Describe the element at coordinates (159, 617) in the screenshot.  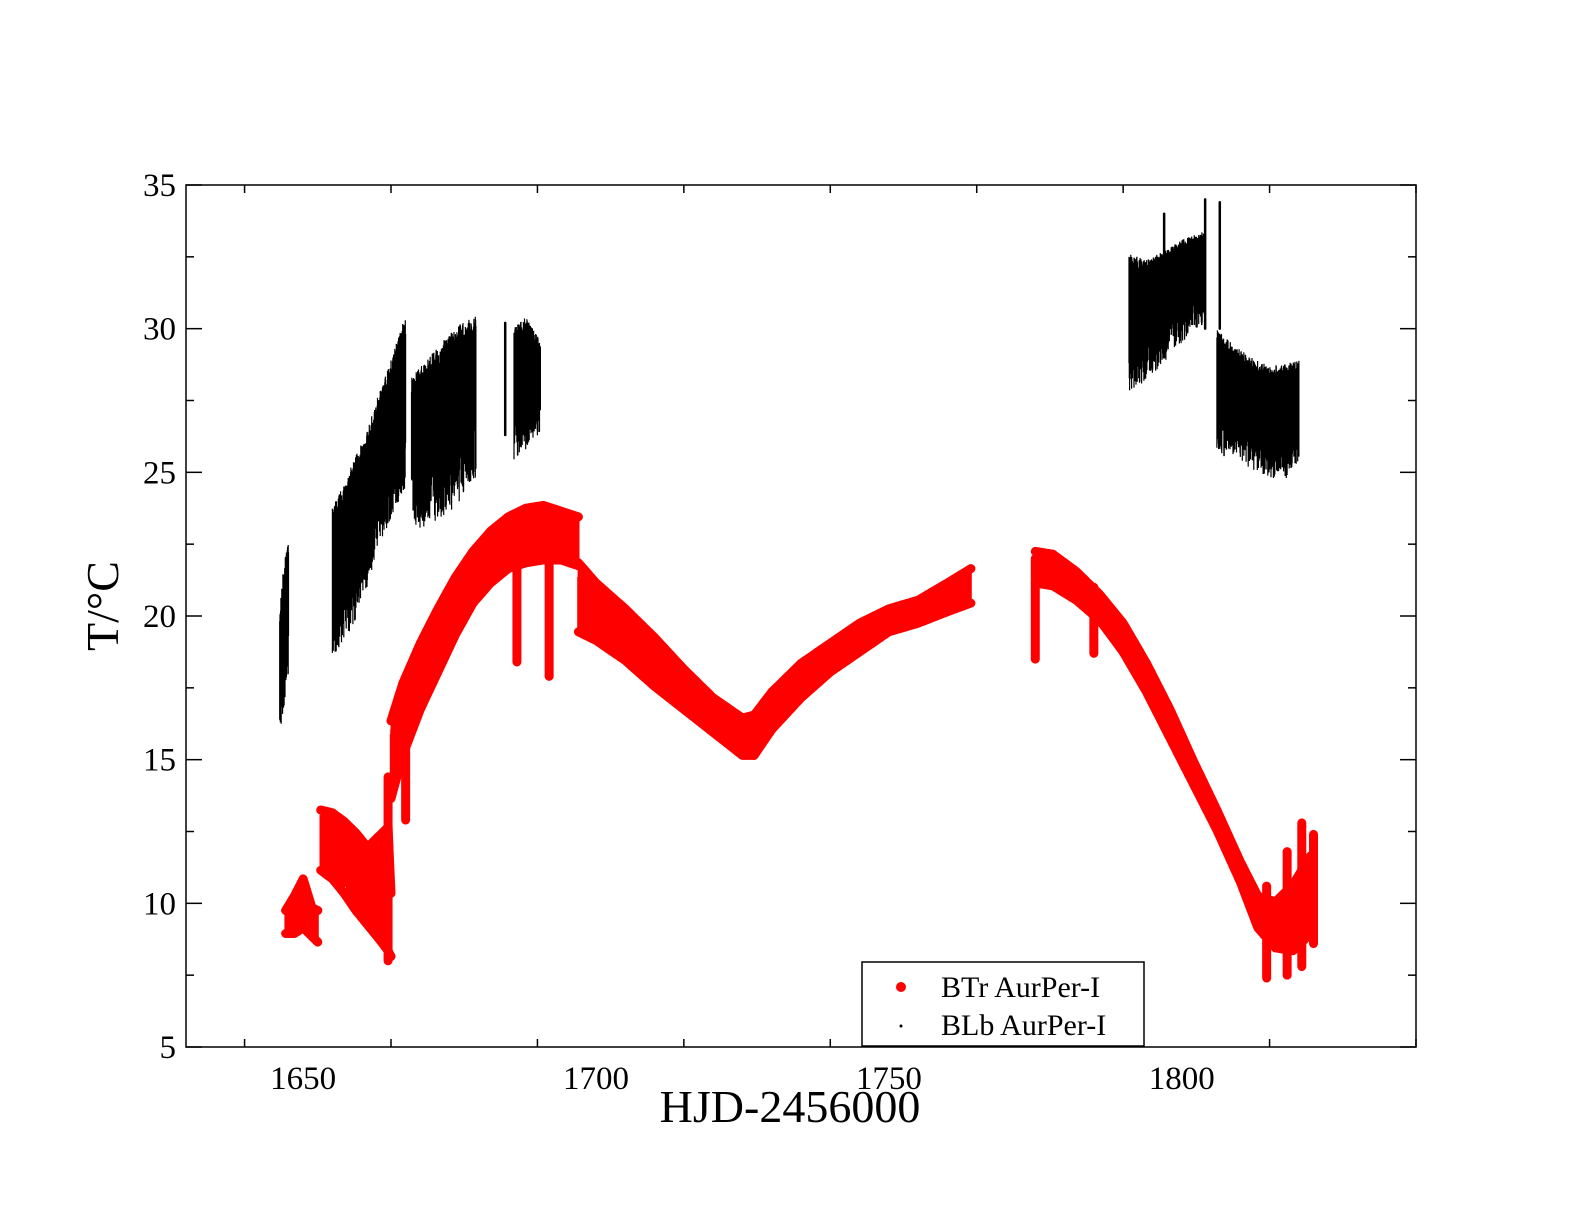
I see `y-tick-label: 20` at that location.